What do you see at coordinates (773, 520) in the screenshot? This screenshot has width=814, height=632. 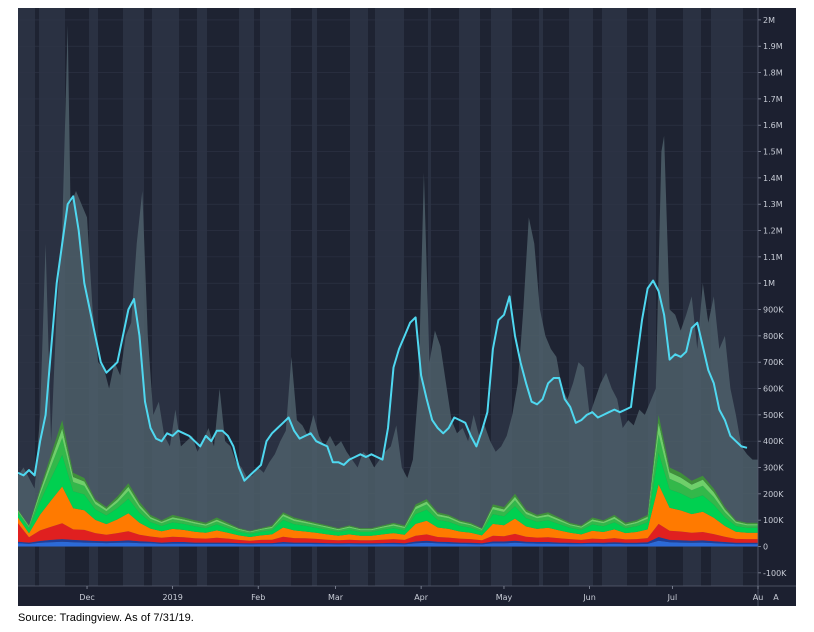 I see `y-tick-label: 100K` at bounding box center [773, 520].